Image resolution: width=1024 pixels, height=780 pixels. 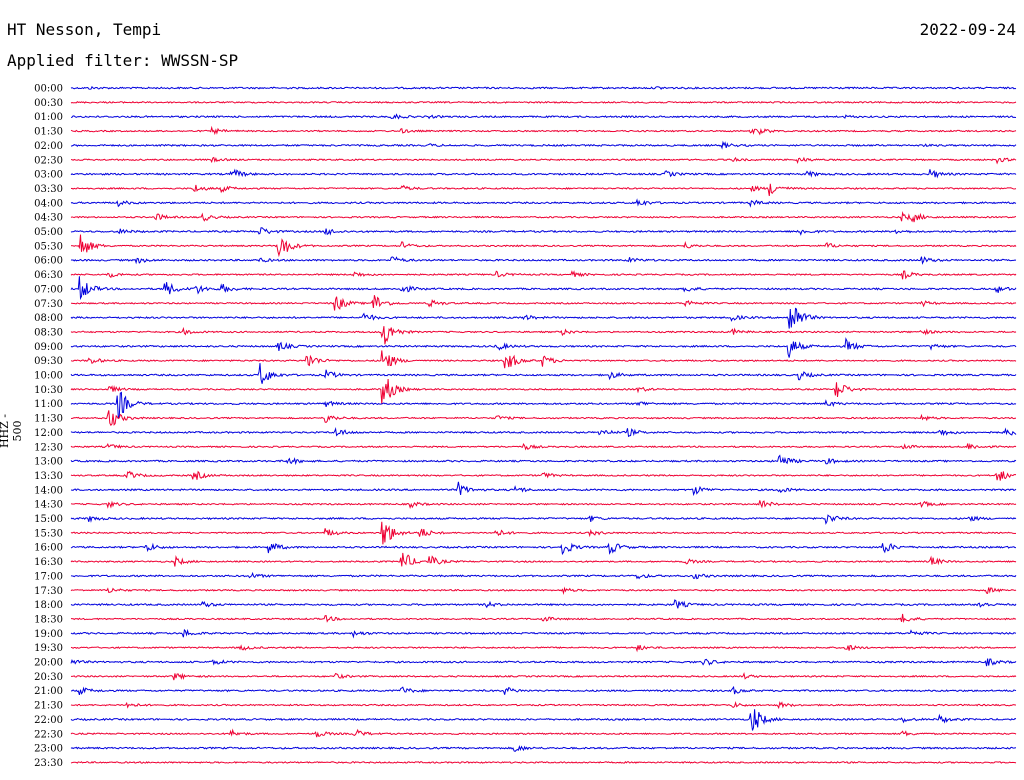 What do you see at coordinates (48, 376) in the screenshot?
I see `time-label: 10:00` at bounding box center [48, 376].